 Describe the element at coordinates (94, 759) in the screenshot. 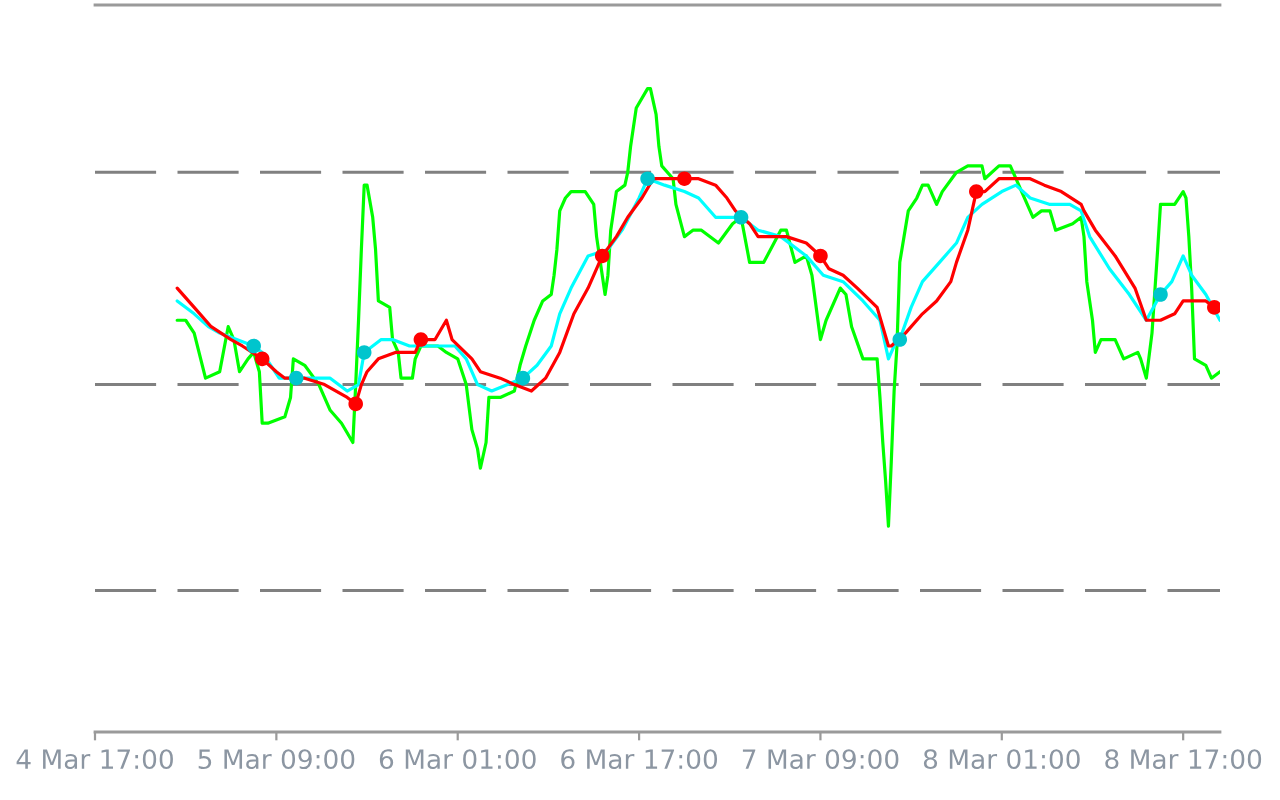

I see `x-tick-label: 4 Mar 17:00` at that location.